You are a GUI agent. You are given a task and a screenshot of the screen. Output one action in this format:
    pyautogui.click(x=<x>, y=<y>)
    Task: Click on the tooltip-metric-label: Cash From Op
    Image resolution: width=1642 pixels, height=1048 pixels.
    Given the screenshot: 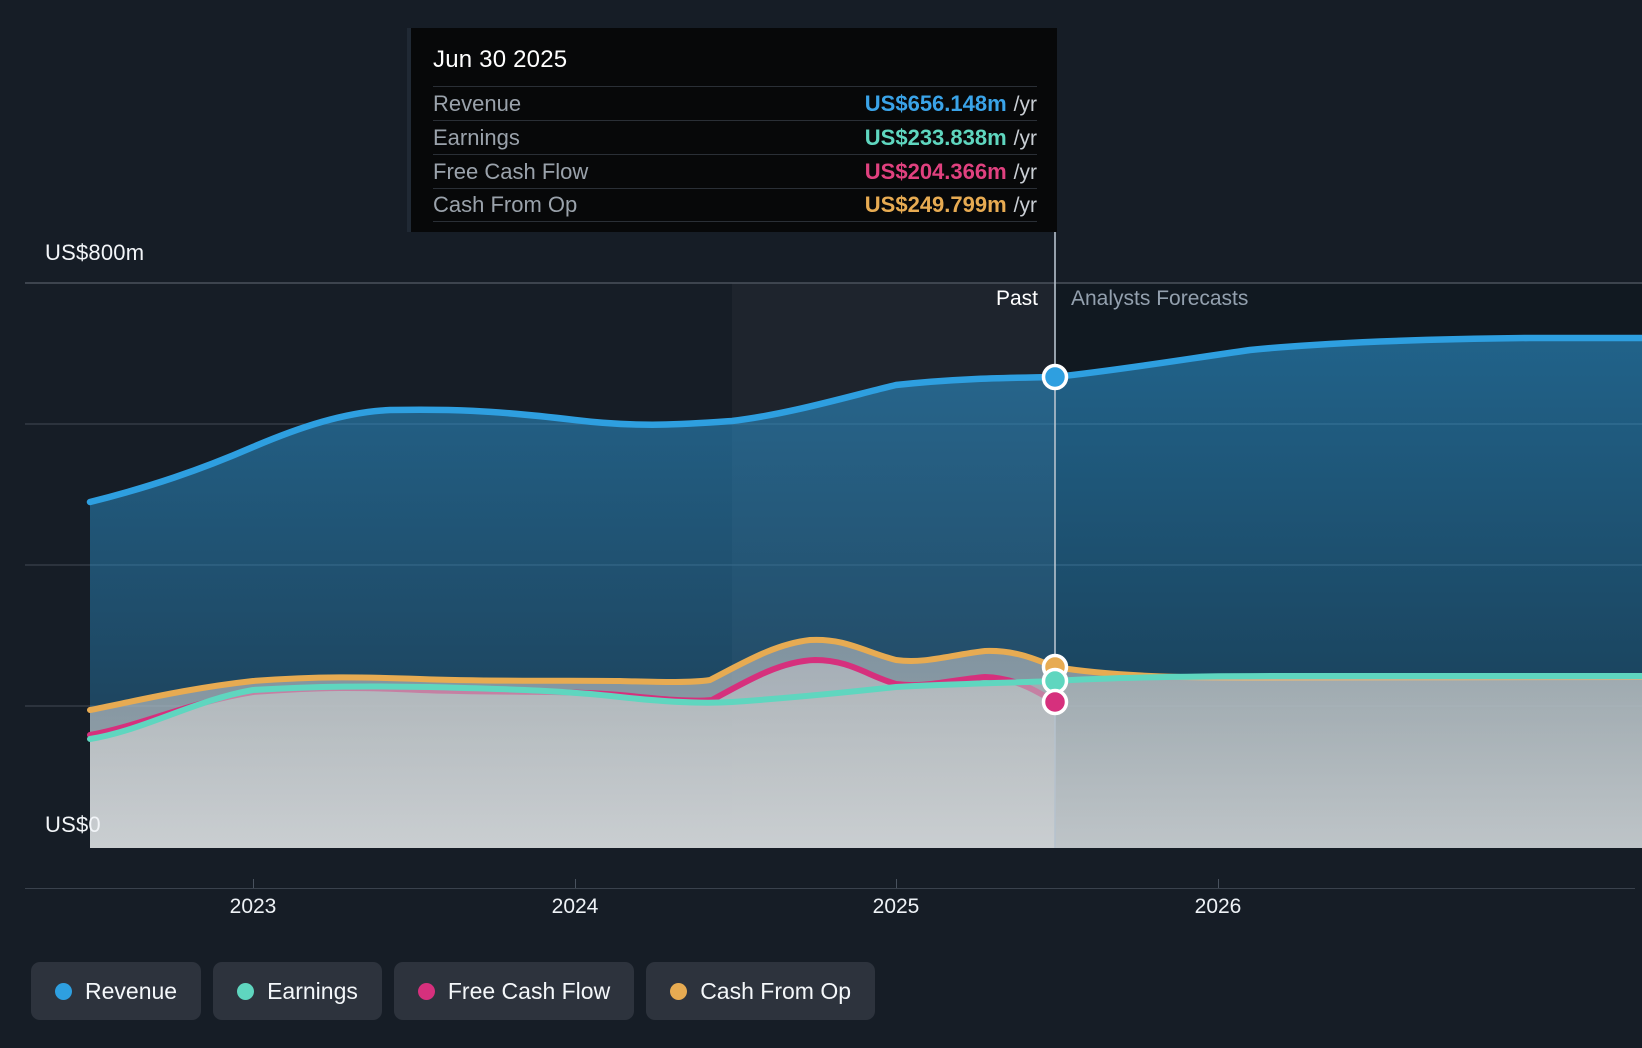 What is the action you would take?
    pyautogui.click(x=505, y=204)
    